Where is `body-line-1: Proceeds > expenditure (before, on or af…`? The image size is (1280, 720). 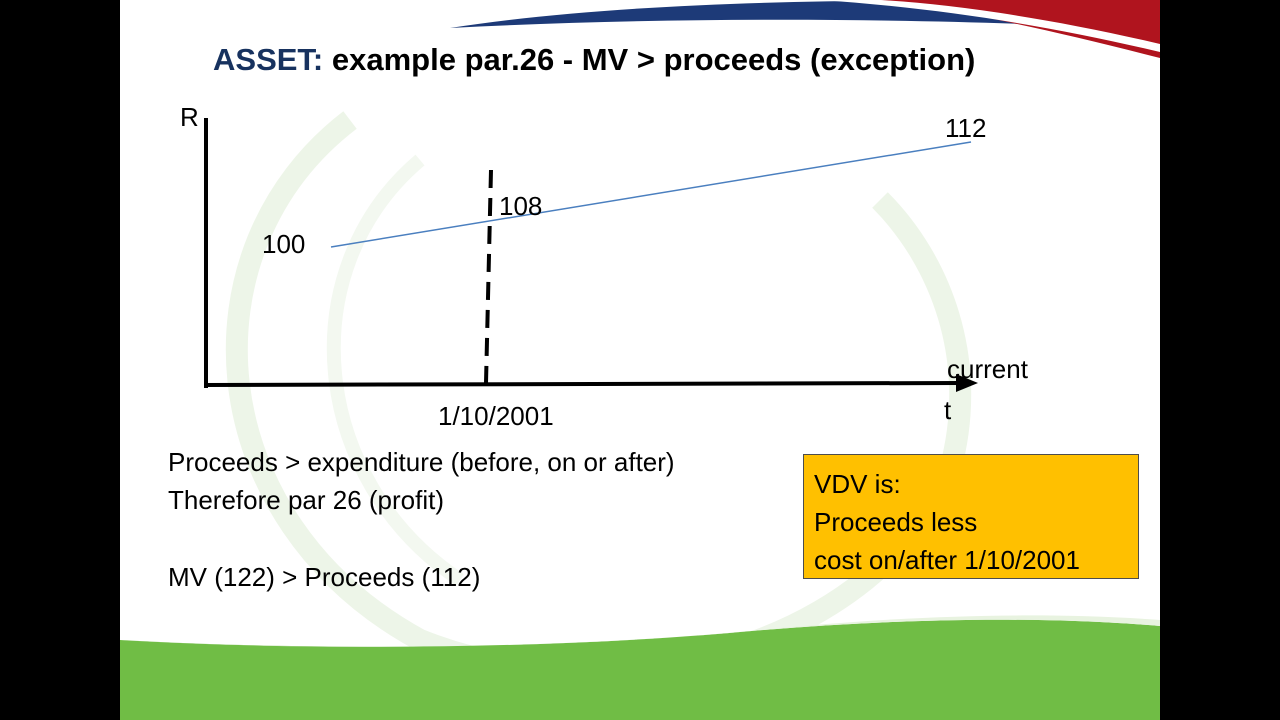
body-line-1: Proceeds > expenditure (before, on or af… is located at coordinates (421, 462).